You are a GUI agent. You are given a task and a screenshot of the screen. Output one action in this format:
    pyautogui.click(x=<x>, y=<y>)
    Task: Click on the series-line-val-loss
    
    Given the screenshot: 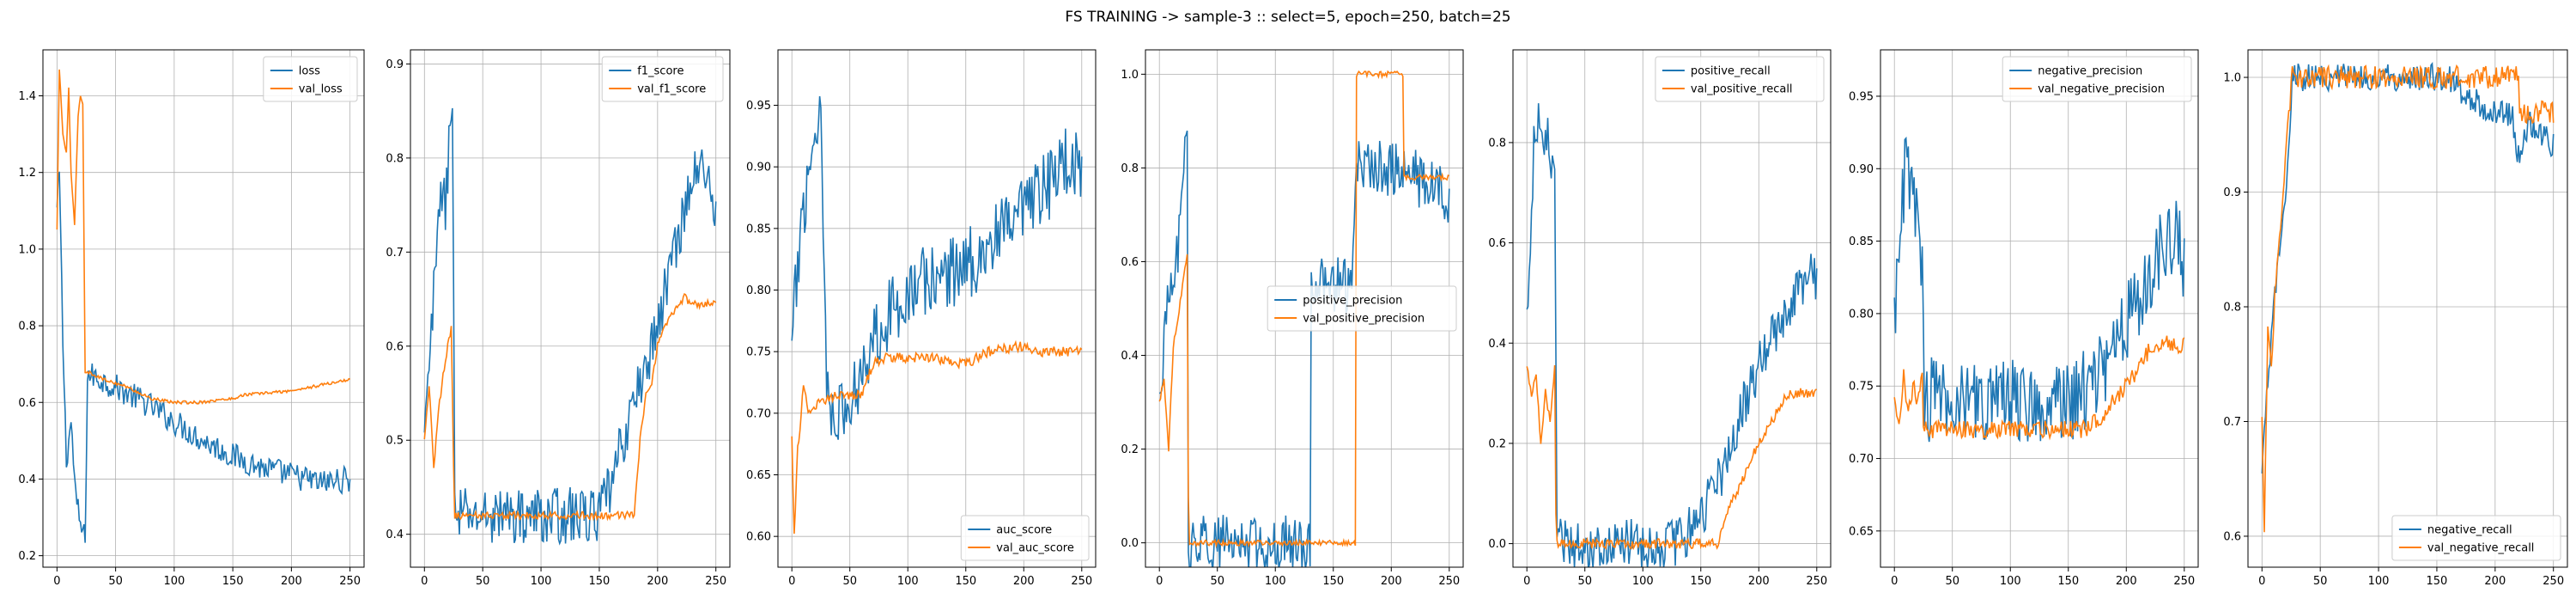 What is the action you would take?
    pyautogui.click(x=203, y=237)
    